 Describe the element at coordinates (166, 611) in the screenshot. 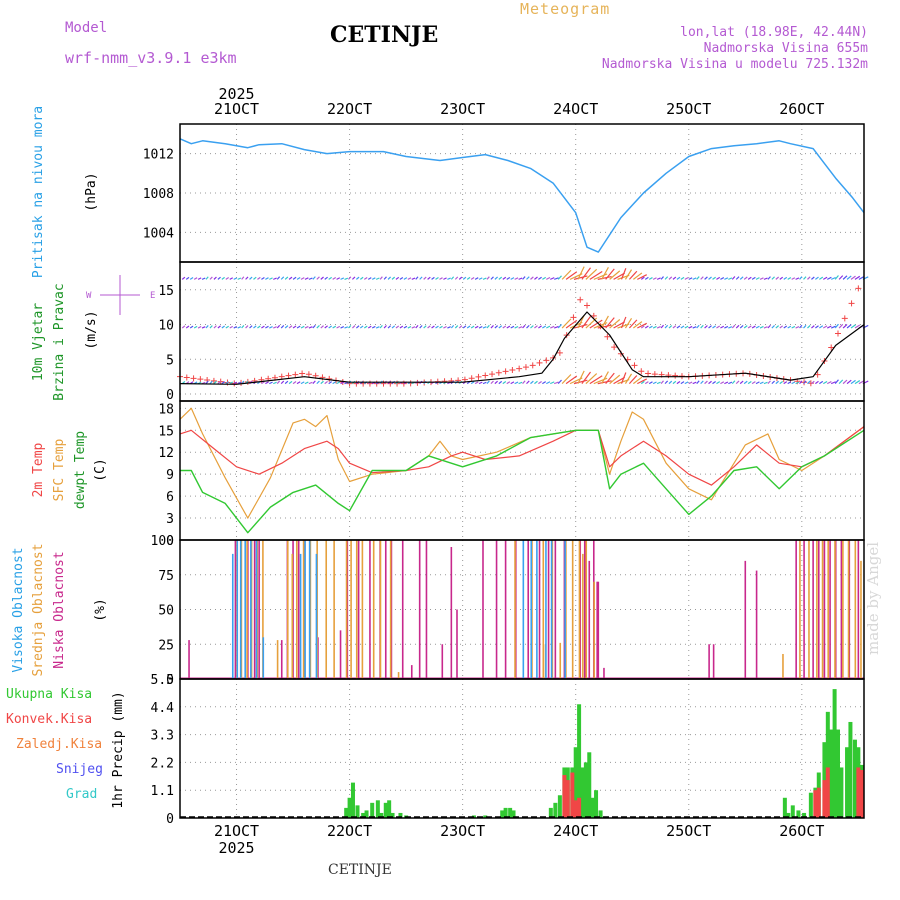

I see `y-tick-label: 50` at that location.